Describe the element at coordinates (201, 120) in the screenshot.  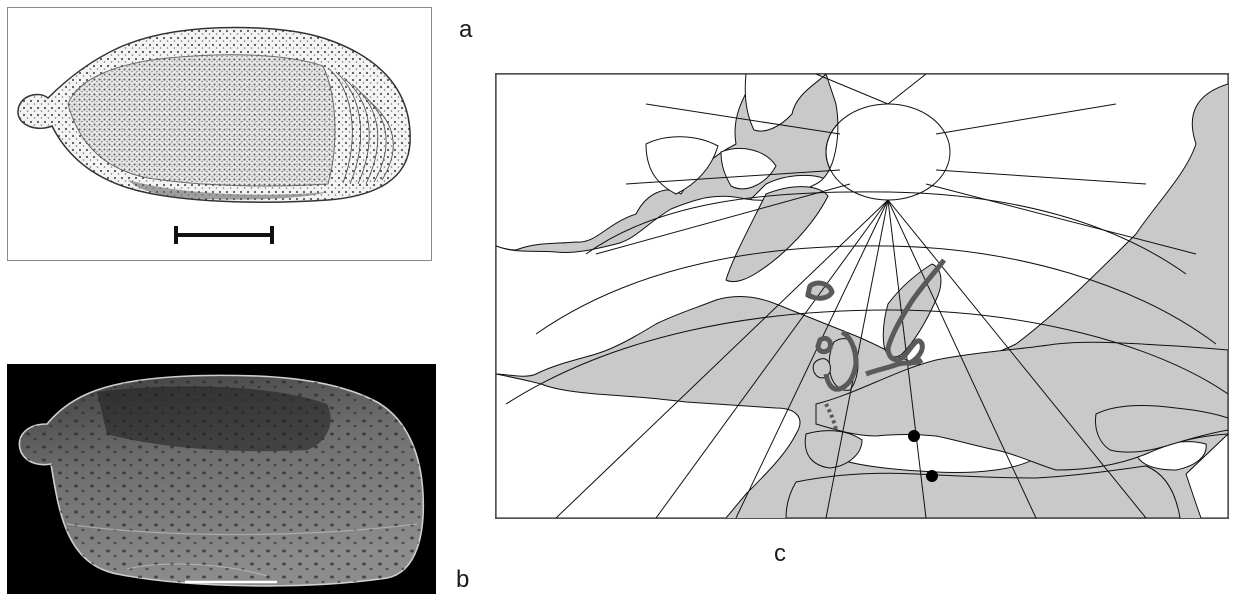
I see `otolith-sulcus` at that location.